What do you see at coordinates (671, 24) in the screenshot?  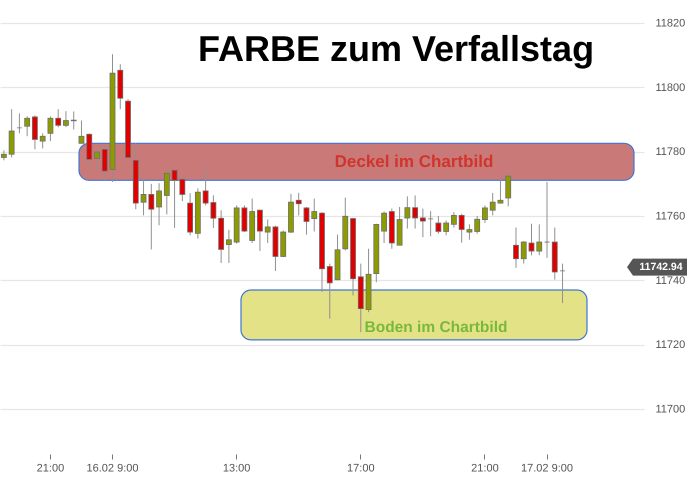 I see `y-tick-label: 11820` at bounding box center [671, 24].